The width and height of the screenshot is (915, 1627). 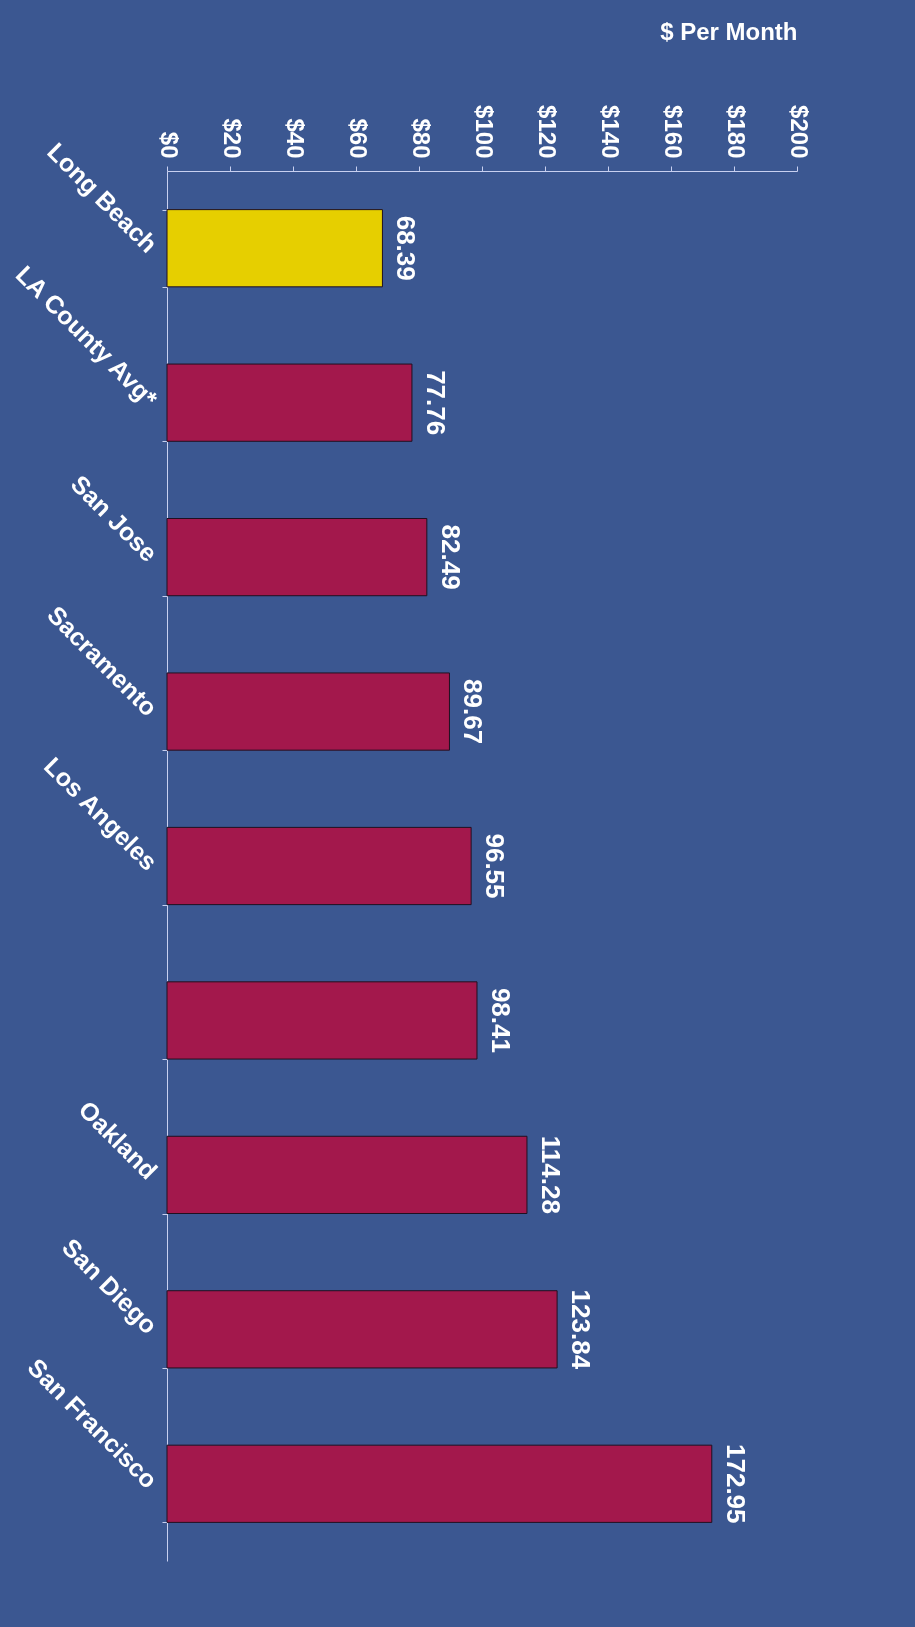 I want to click on x-tick-label: $120, so click(x=547, y=132).